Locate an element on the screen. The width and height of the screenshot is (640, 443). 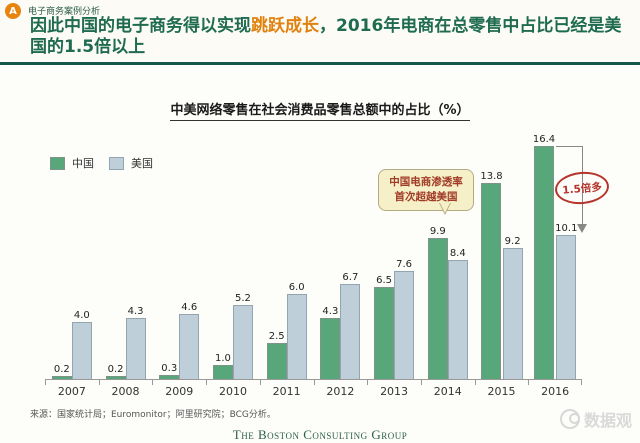
bar-value-label: 9.2 is located at coordinates (512, 241).